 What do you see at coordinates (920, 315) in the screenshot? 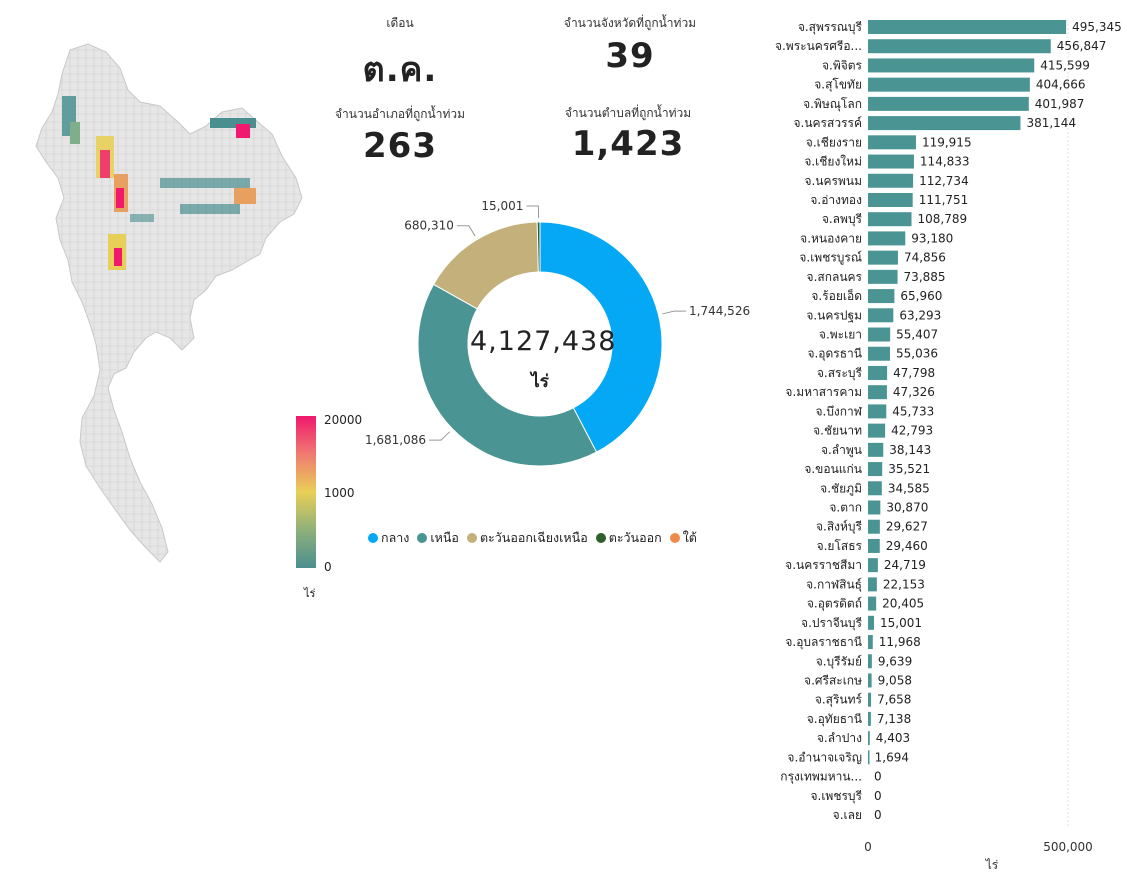
I see `bar-value-label-15: 63,293` at bounding box center [920, 315].